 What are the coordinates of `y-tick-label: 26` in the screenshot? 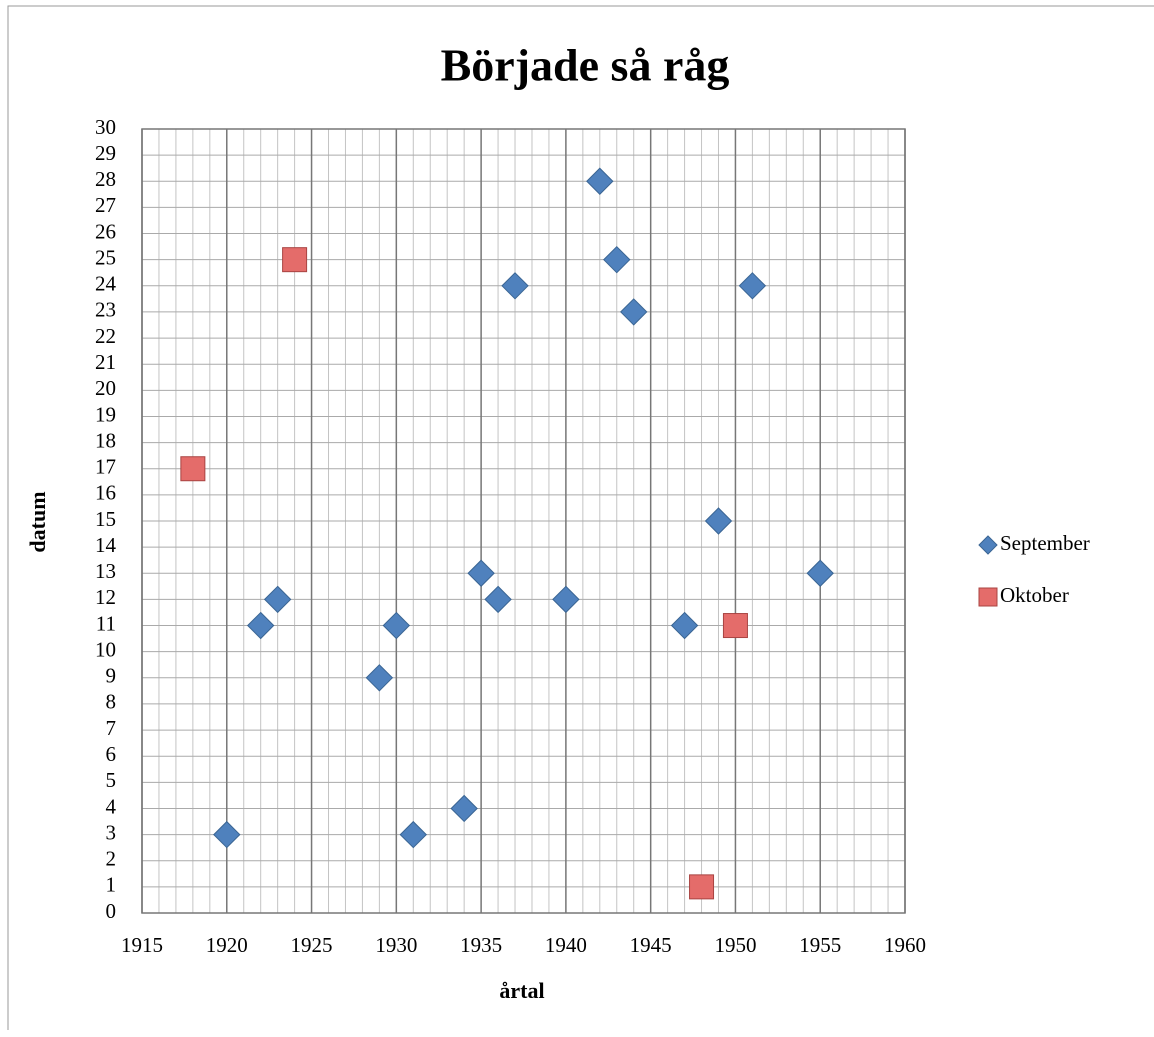 It's located at (105, 231).